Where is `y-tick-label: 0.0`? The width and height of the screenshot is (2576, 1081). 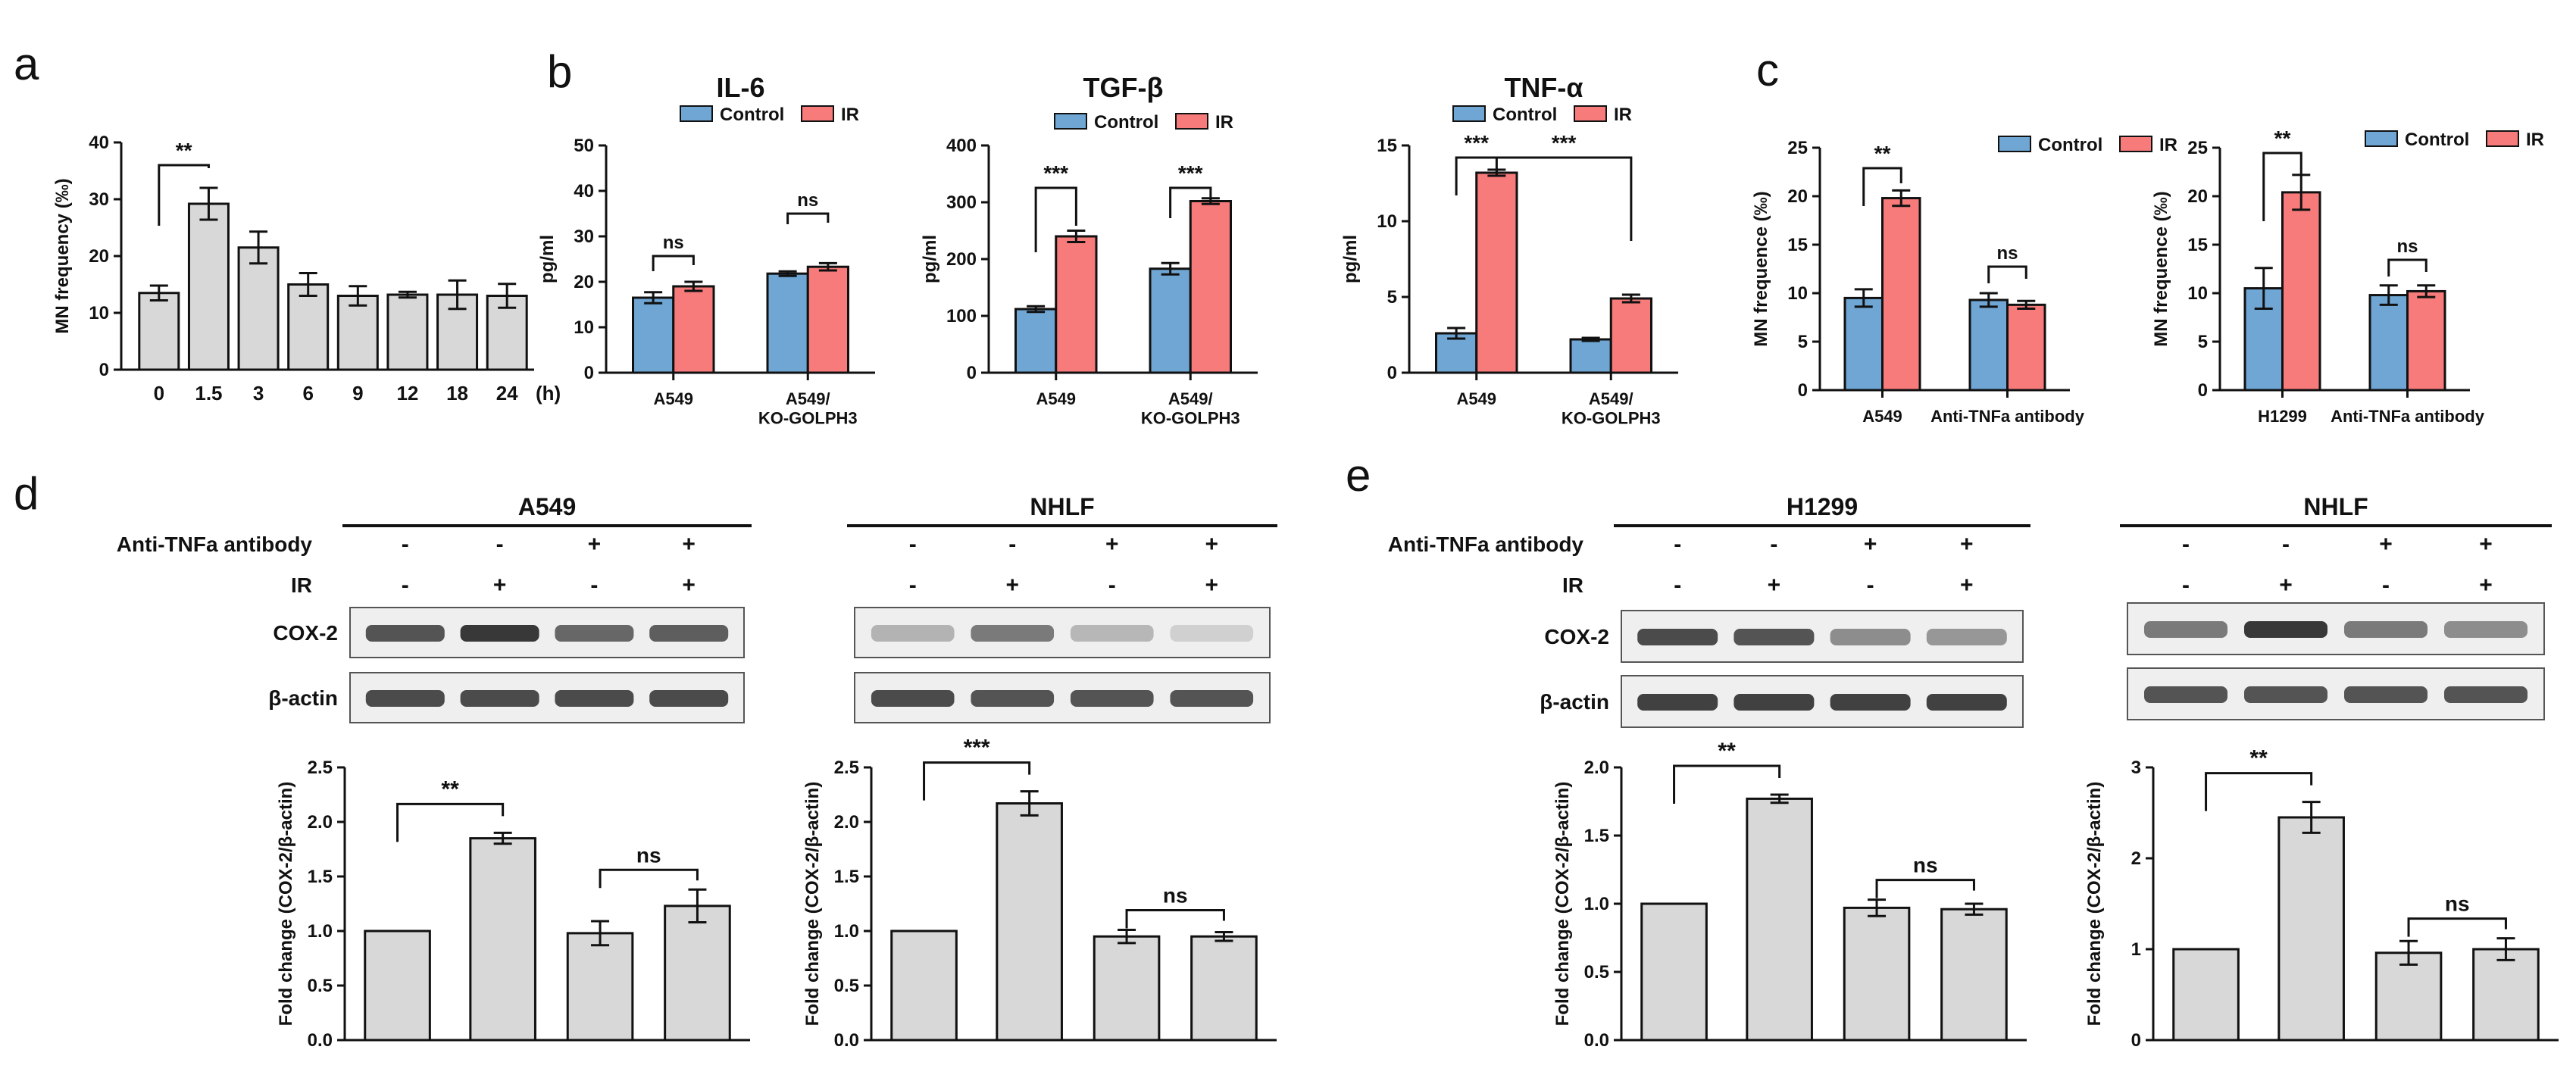
y-tick-label: 0.0 is located at coordinates (320, 1040).